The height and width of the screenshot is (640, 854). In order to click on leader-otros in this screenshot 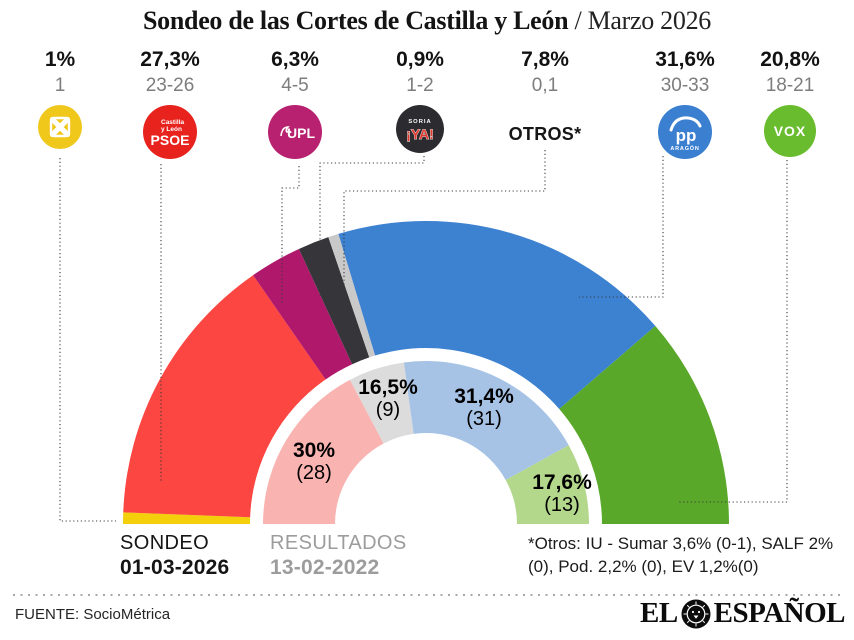, I will do `click(444, 218)`.